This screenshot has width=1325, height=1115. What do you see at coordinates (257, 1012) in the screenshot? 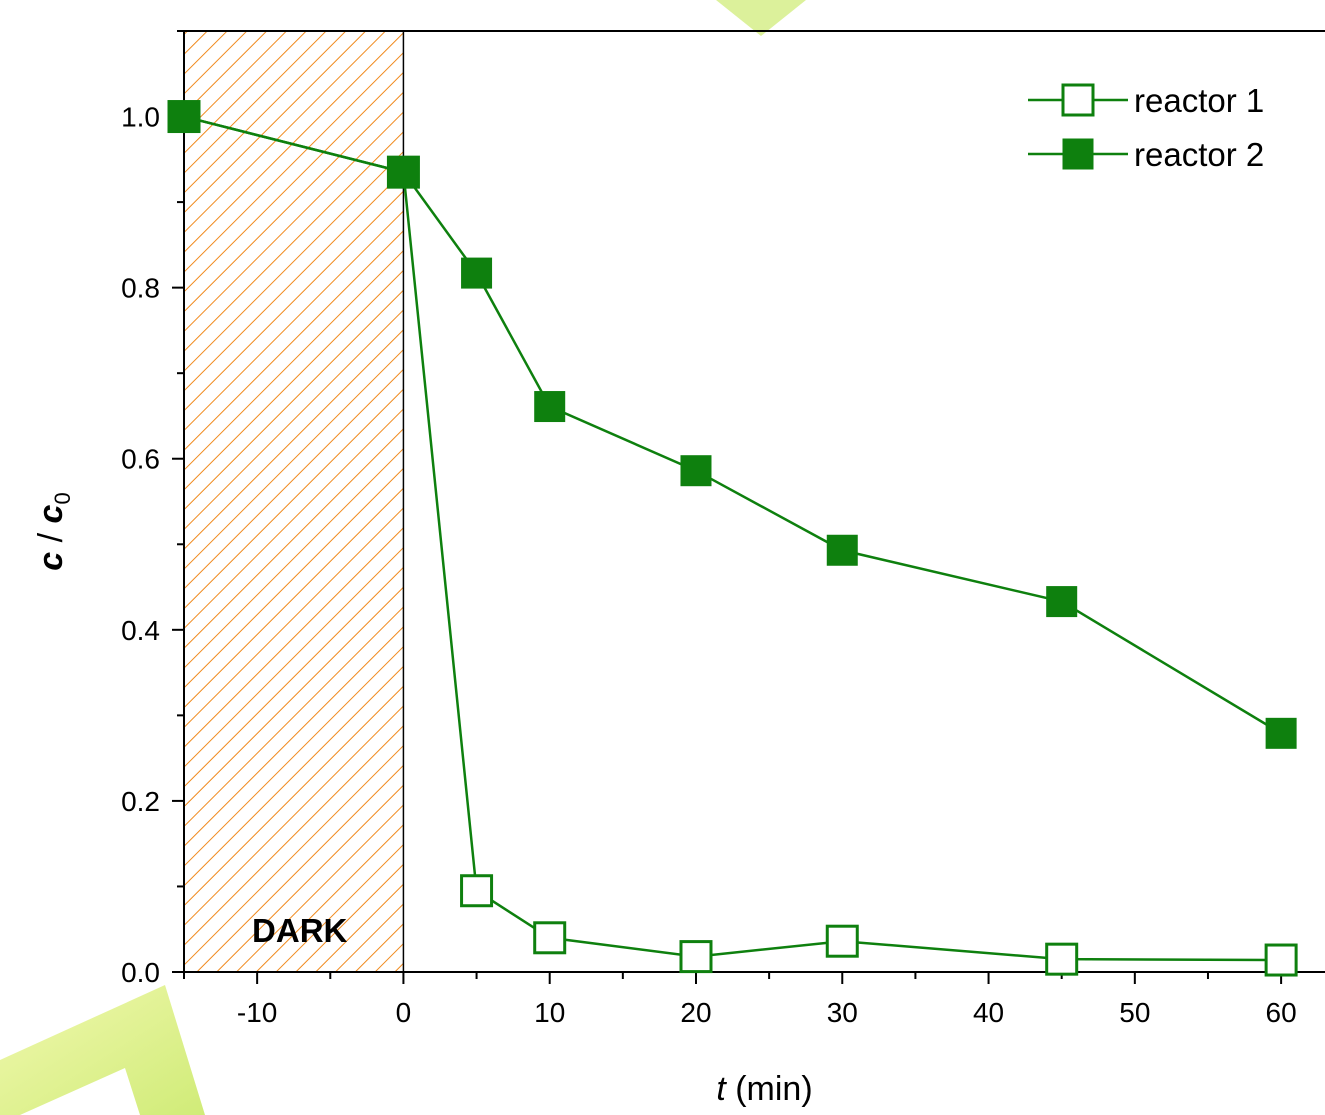
I see `x-tick-label: -10` at bounding box center [257, 1012].